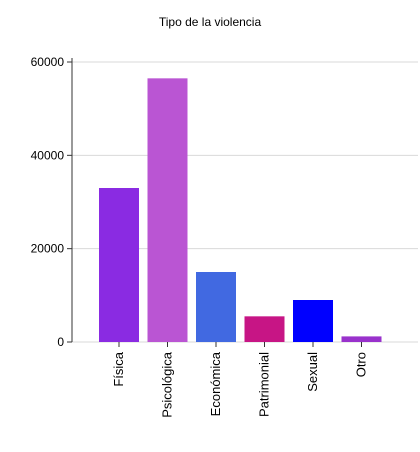  Describe the element at coordinates (215, 383) in the screenshot. I see `x-tick-label: Económica` at that location.